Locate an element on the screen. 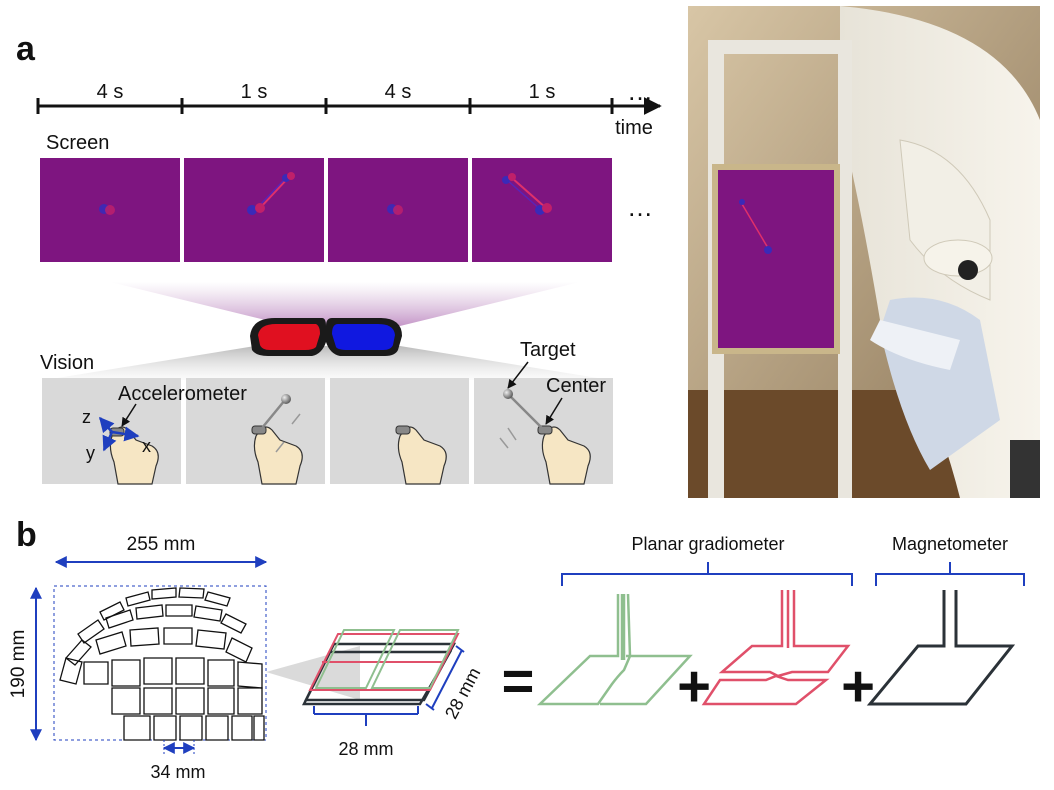  target-pointer is located at coordinates (518, 375).